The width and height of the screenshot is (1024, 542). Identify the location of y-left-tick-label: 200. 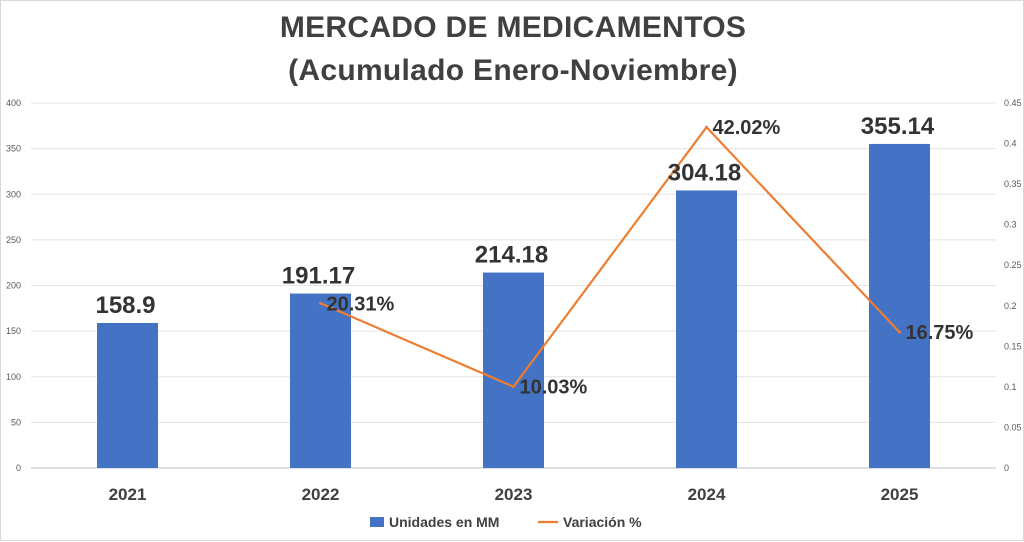
(13, 286).